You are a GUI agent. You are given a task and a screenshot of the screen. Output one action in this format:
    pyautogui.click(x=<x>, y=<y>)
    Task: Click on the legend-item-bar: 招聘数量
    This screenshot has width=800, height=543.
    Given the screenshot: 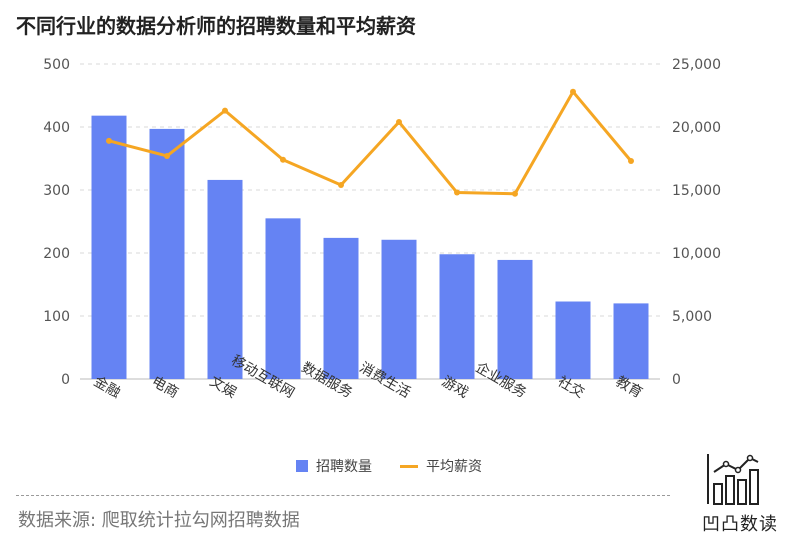 What is the action you would take?
    pyautogui.click(x=334, y=466)
    